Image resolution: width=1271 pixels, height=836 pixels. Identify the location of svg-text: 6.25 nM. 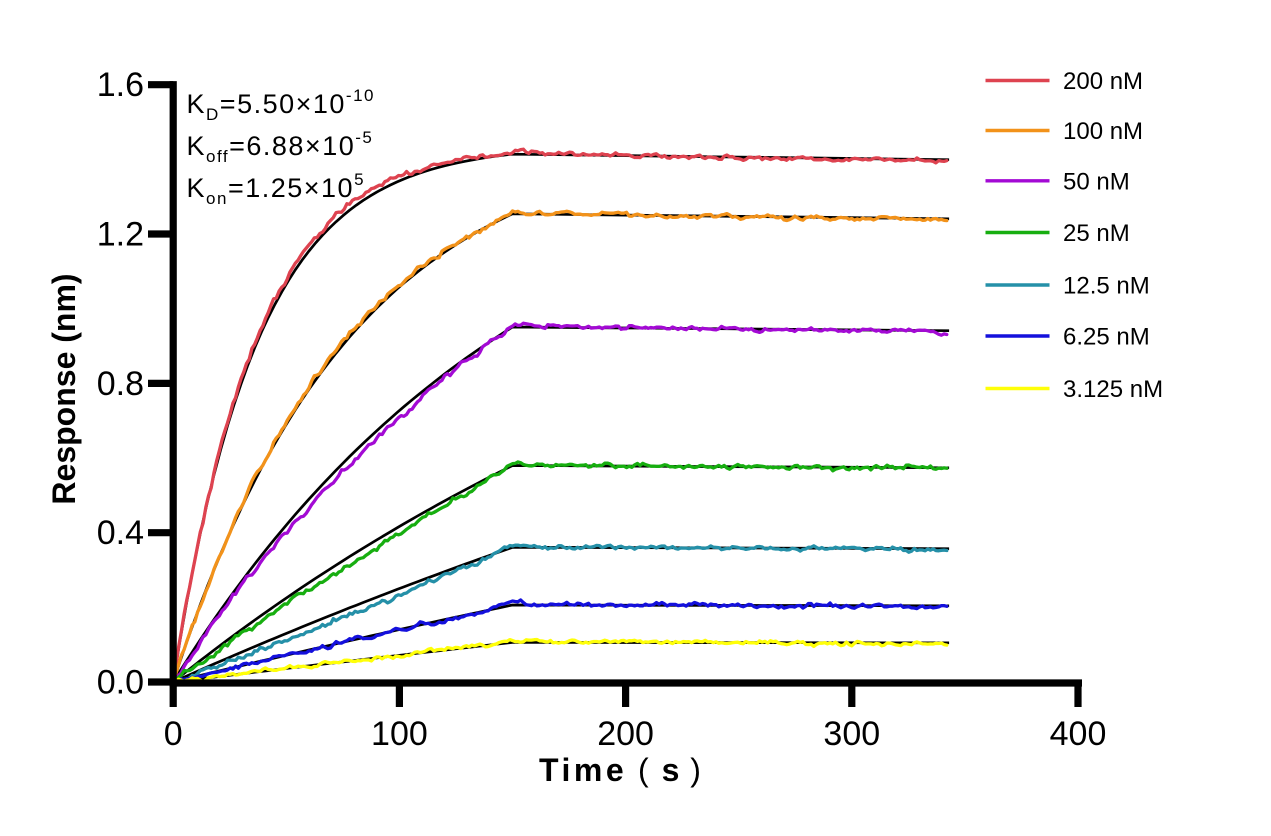
(1106, 337).